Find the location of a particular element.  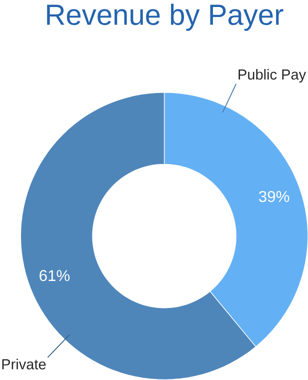

data-label: 39% is located at coordinates (274, 196).